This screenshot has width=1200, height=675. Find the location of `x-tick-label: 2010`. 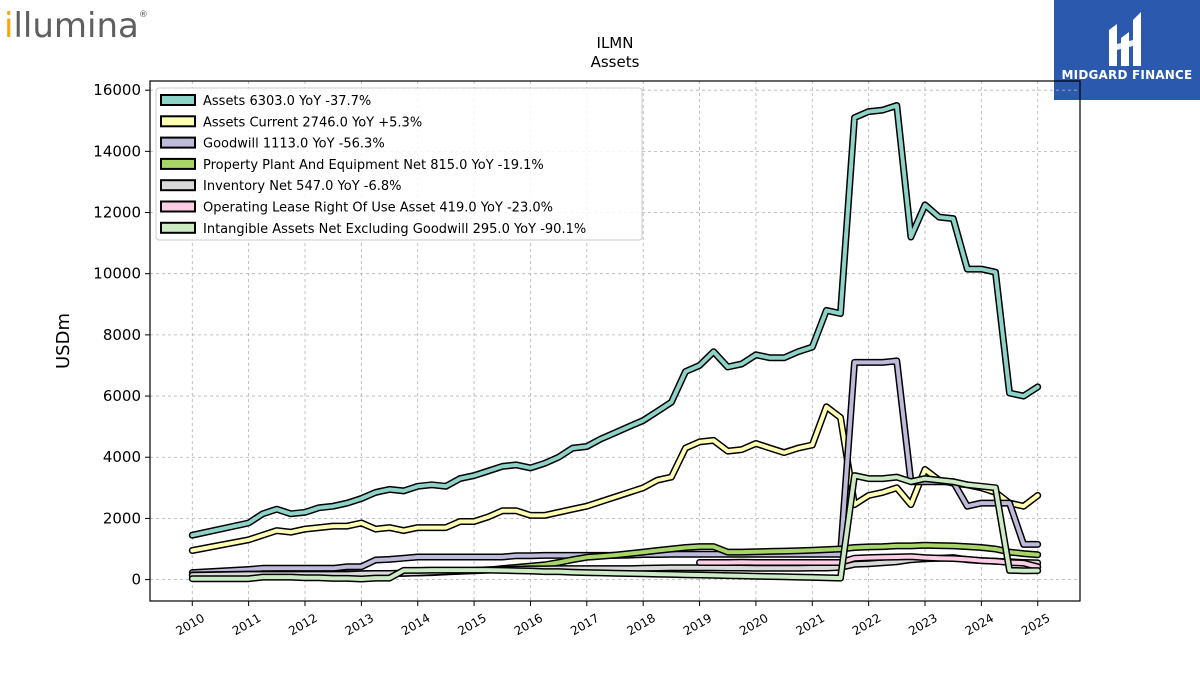

x-tick-label: 2010 is located at coordinates (190, 624).